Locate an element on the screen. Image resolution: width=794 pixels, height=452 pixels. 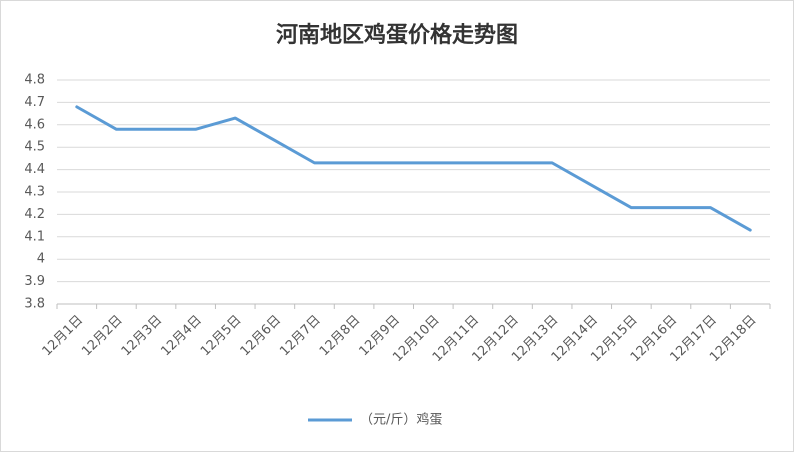
y-tick-label: 4.5 is located at coordinates (34, 147).